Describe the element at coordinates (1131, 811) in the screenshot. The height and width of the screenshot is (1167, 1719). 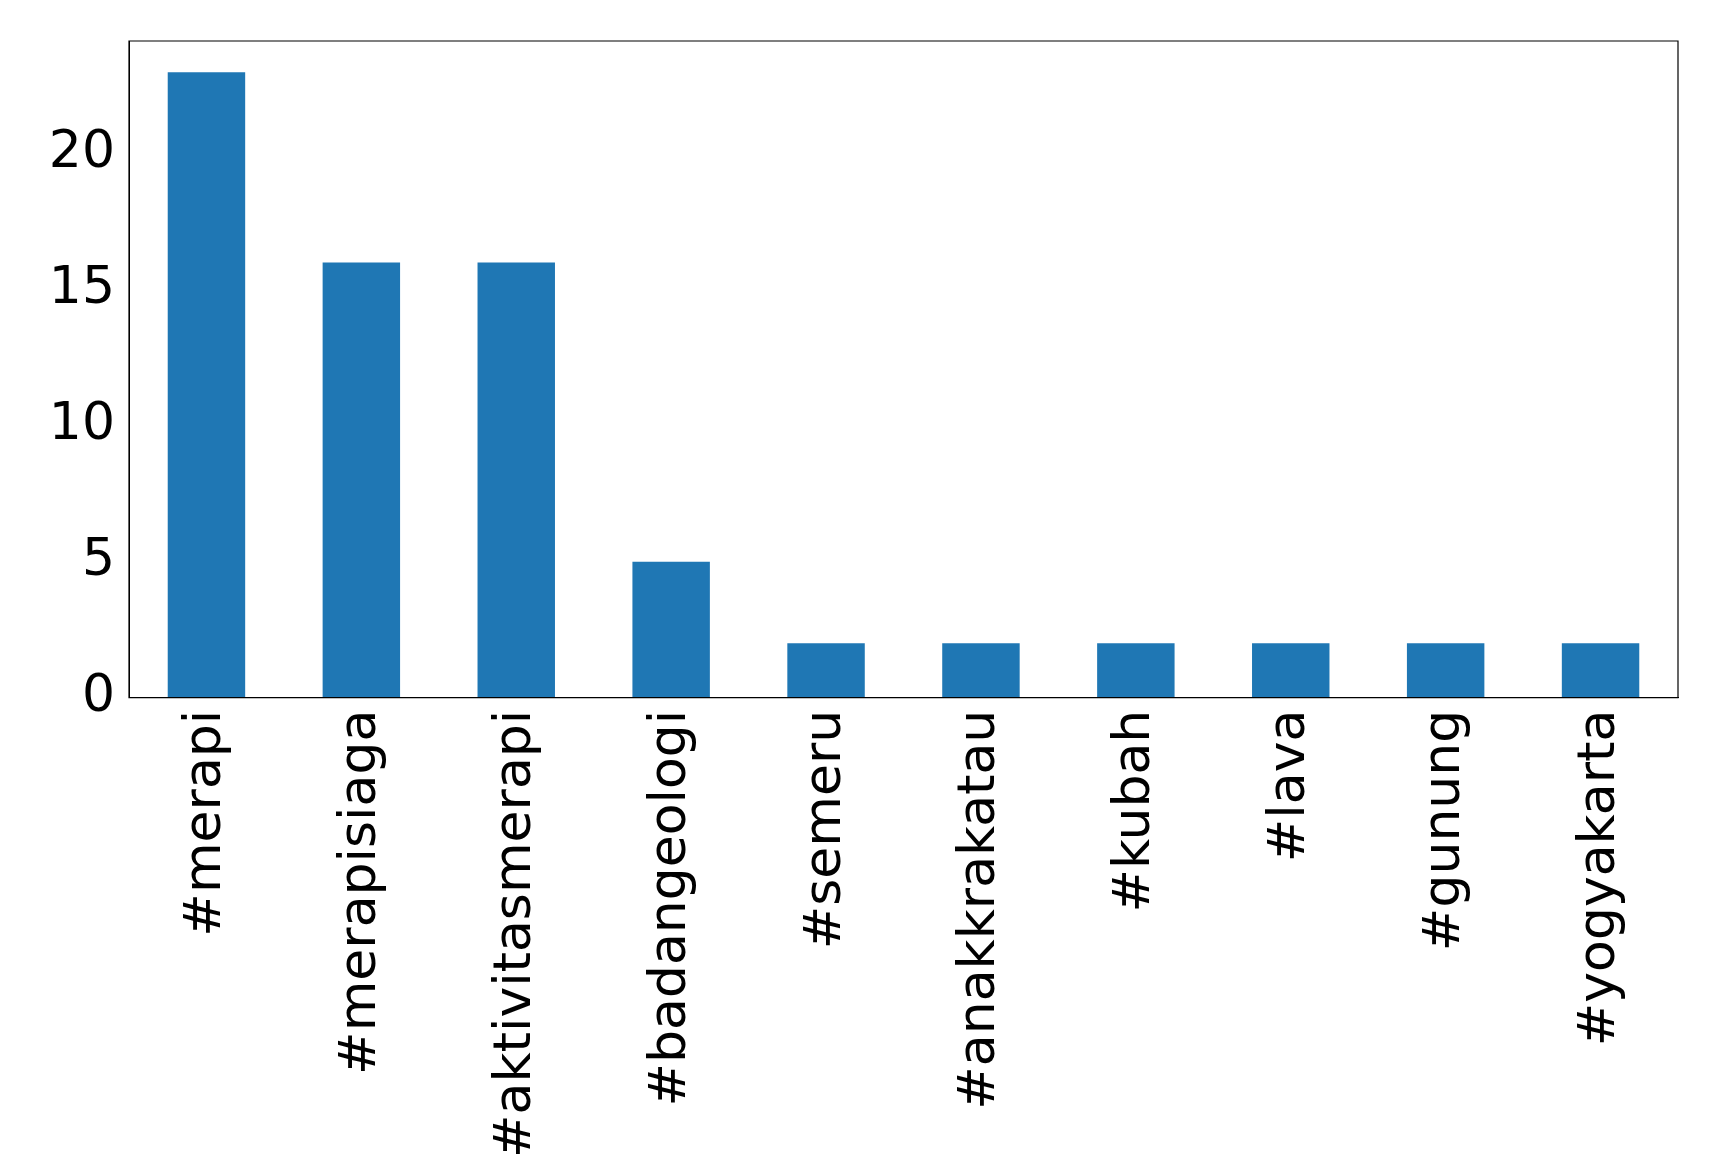
I see `x-tick-label: #kubah` at that location.